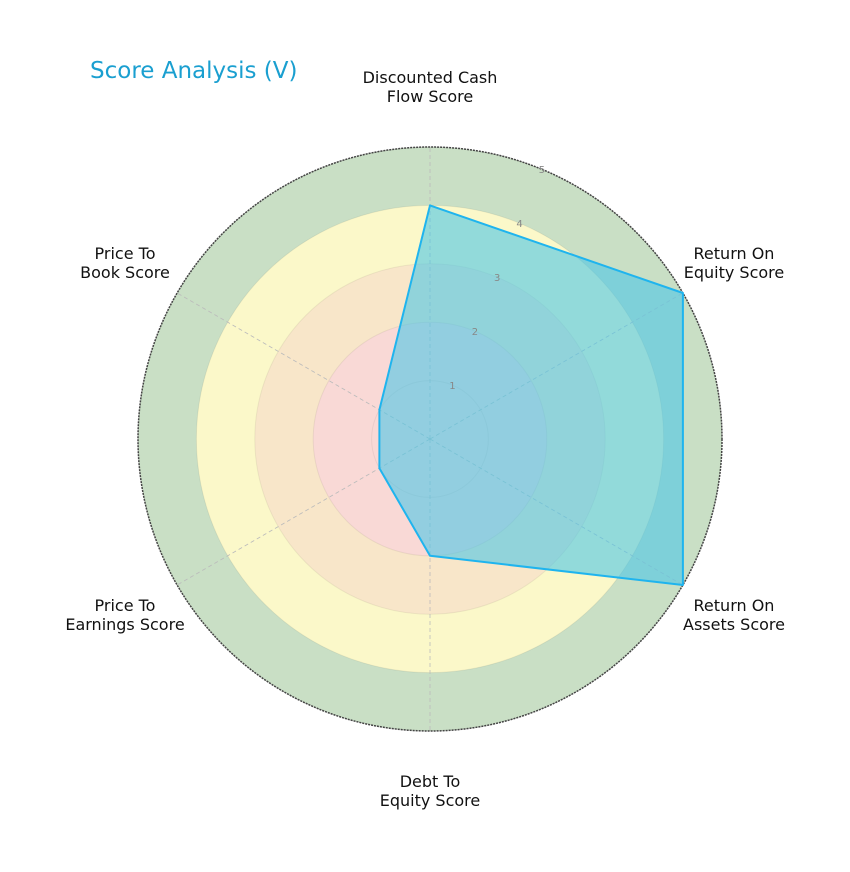 This screenshot has width=850, height=872. Describe the element at coordinates (194, 71) in the screenshot. I see `chart-title: Score Analysis (V)` at that location.